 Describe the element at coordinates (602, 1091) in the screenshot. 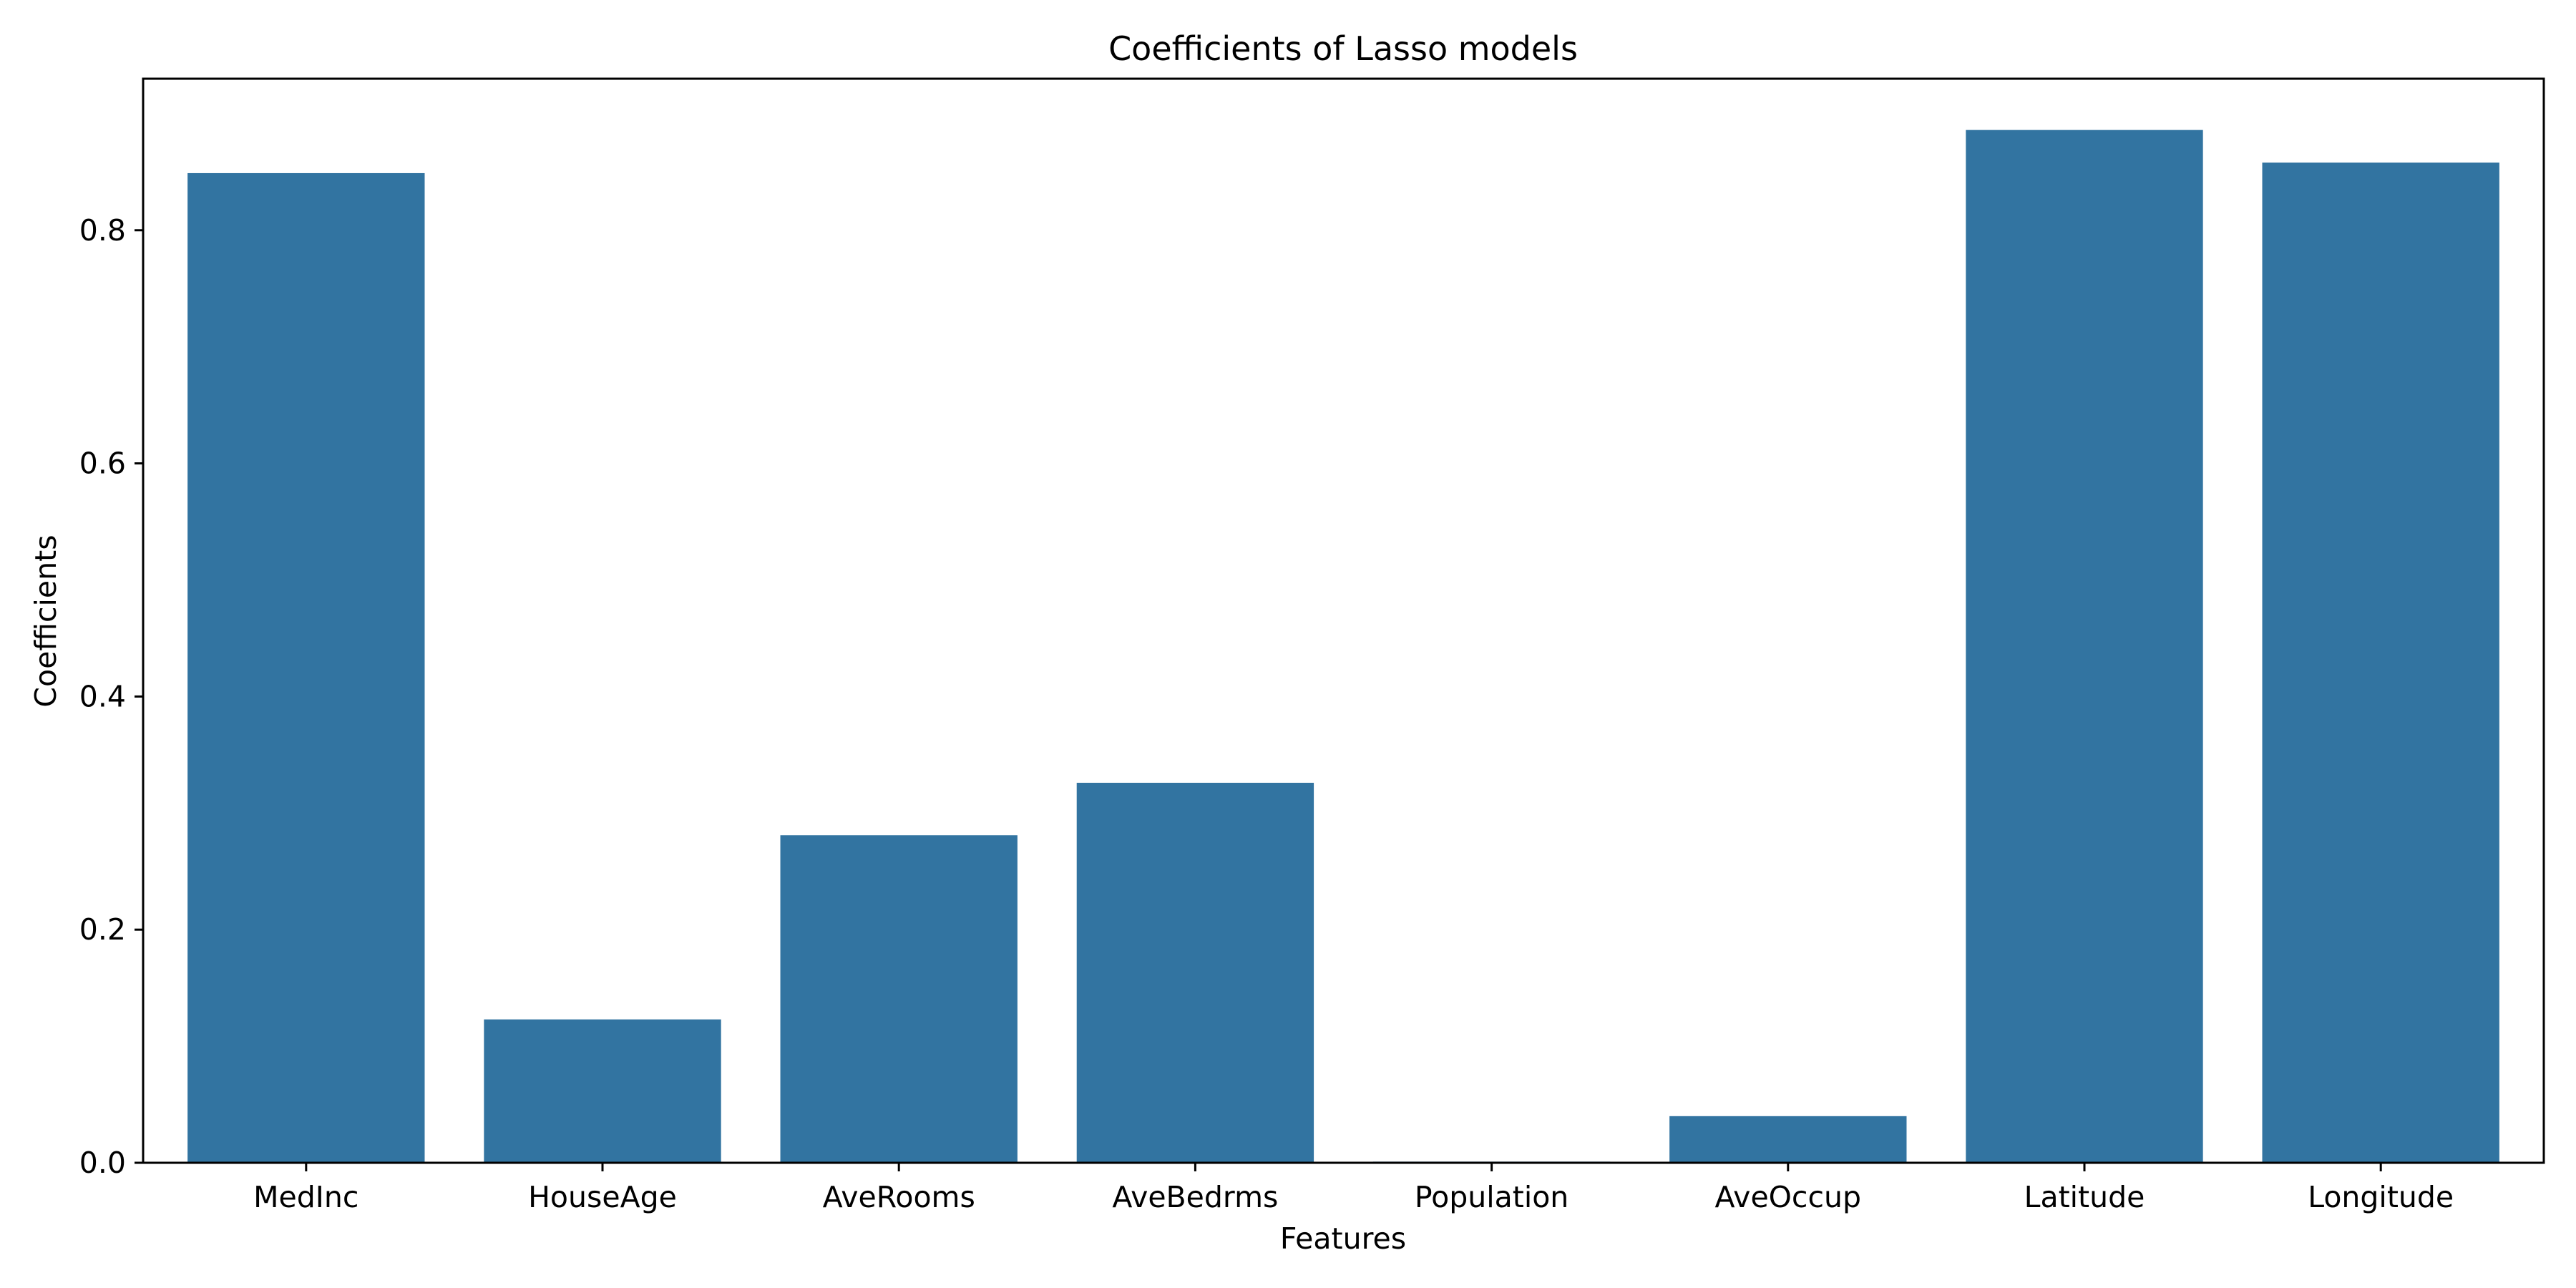

I see `bar-houseage` at that location.